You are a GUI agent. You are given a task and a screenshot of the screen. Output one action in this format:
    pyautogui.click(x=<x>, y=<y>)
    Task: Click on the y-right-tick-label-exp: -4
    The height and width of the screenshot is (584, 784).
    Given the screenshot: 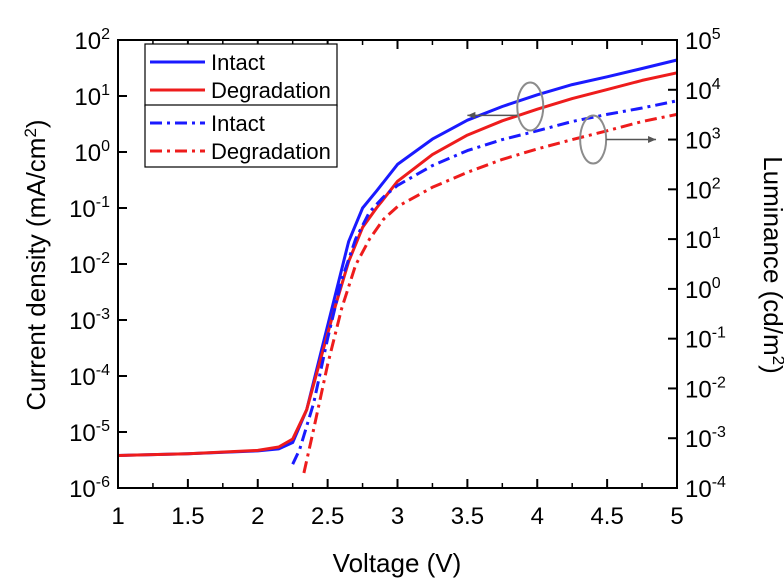 What is the action you would take?
    pyautogui.click(x=719, y=482)
    